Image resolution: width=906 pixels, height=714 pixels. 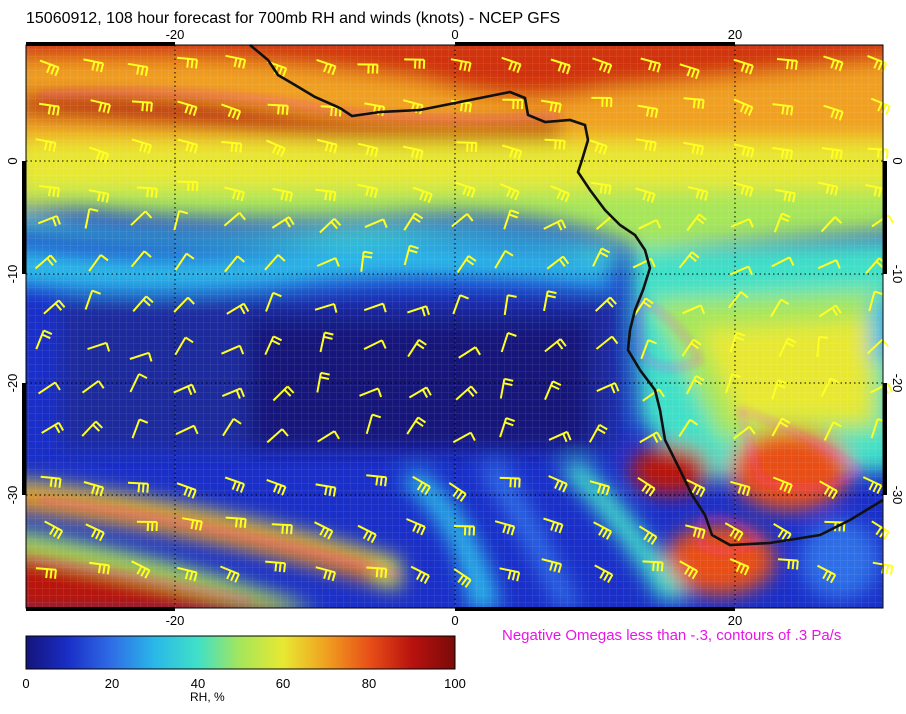 What do you see at coordinates (207, 697) in the screenshot?
I see `colorbar-label: RH, %` at bounding box center [207, 697].